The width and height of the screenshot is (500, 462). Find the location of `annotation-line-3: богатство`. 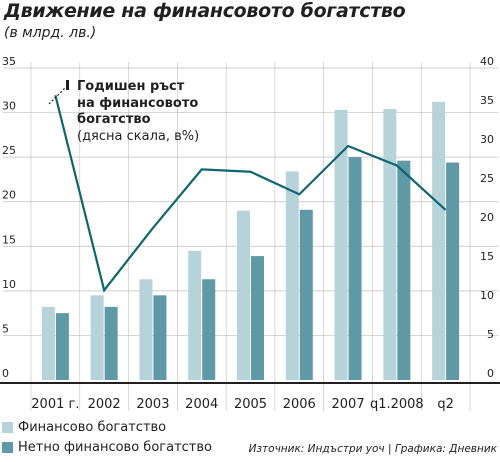

annotation-line-3: богатство is located at coordinates (114, 119).